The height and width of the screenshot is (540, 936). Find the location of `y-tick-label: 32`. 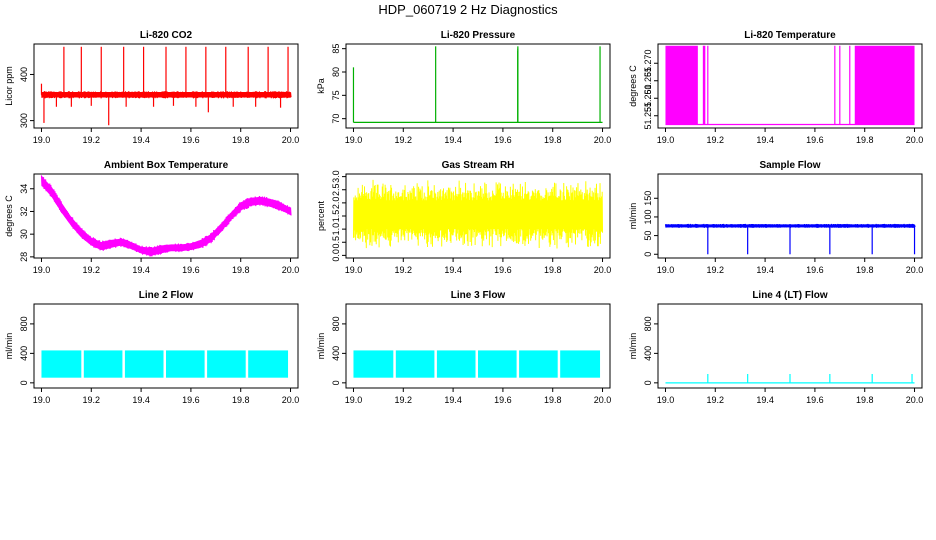

y-tick-label: 32 is located at coordinates (24, 211).